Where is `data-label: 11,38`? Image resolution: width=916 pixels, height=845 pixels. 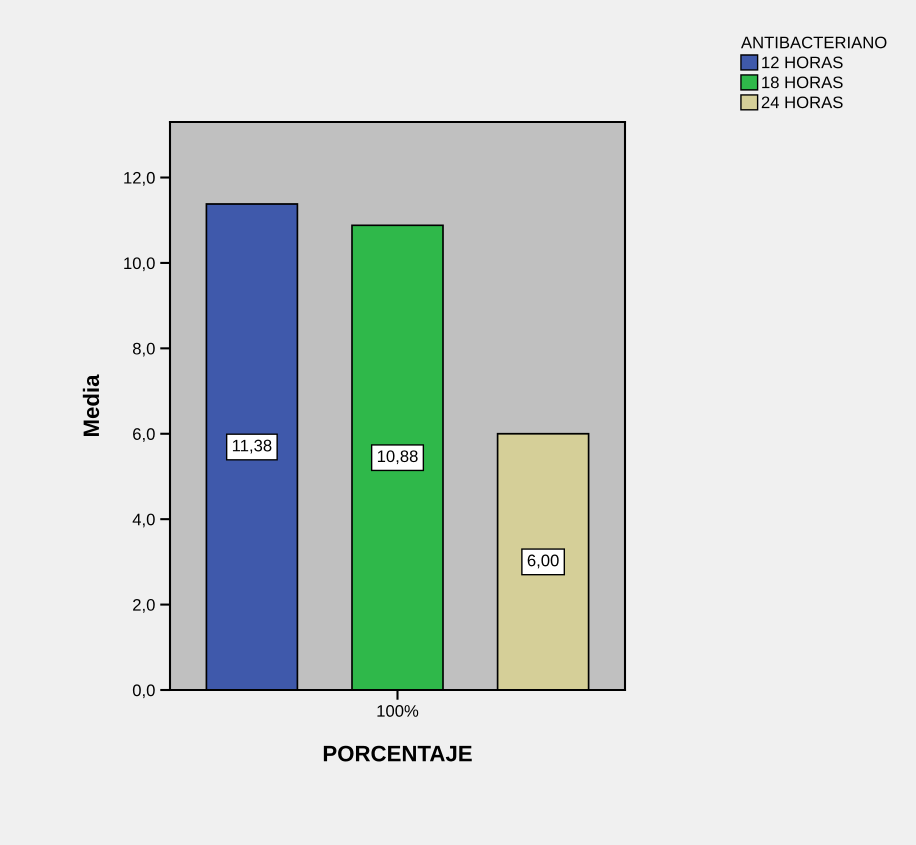 data-label: 11,38 is located at coordinates (252, 447).